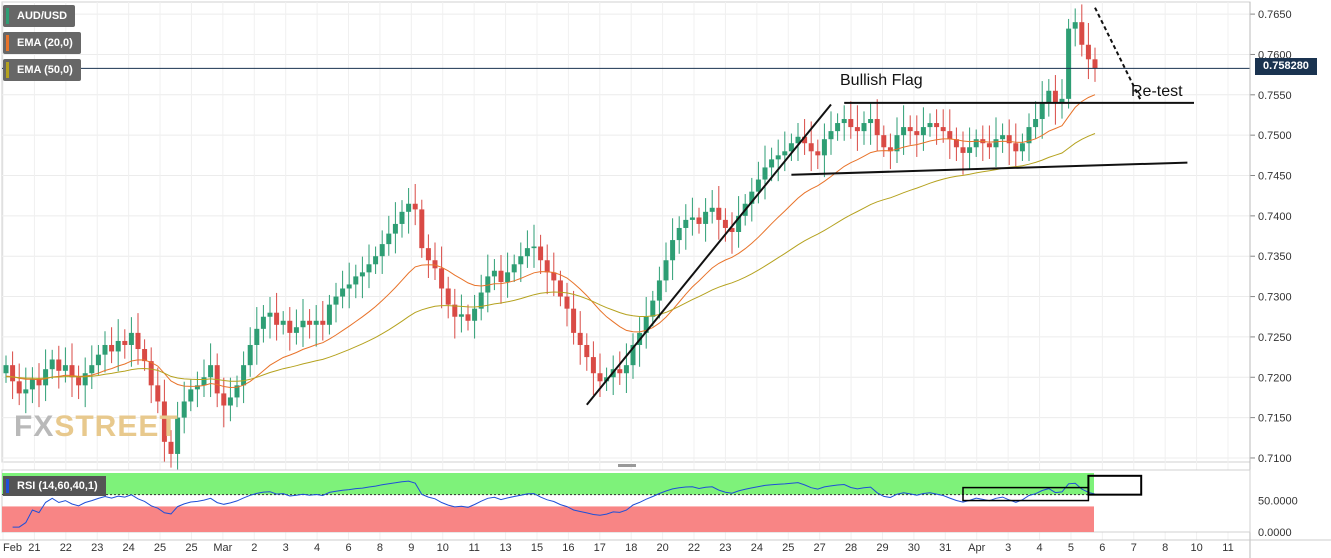  What do you see at coordinates (627, 465) in the screenshot?
I see `pane-resize-handle` at bounding box center [627, 465].